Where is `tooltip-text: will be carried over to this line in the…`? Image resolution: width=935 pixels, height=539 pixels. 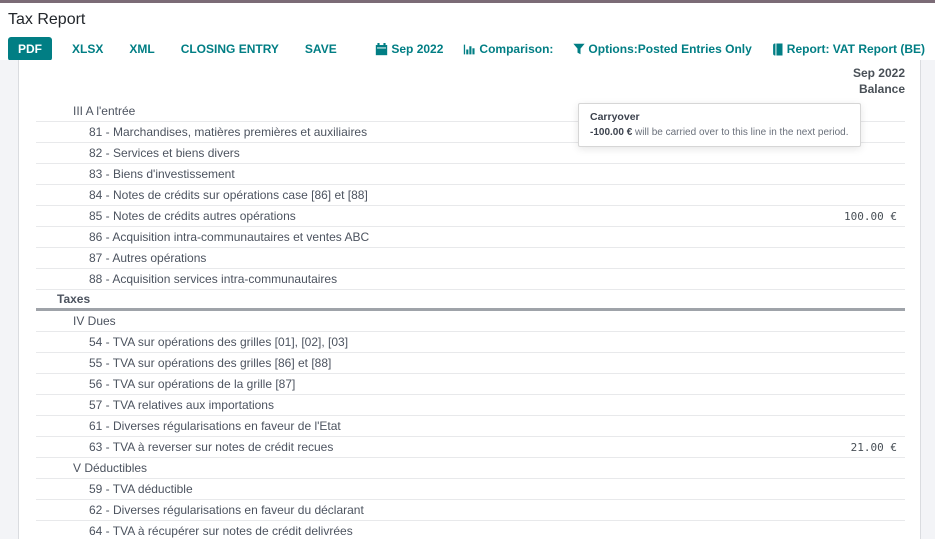 tooltip-text: will be carried over to this line in the… is located at coordinates (742, 132).